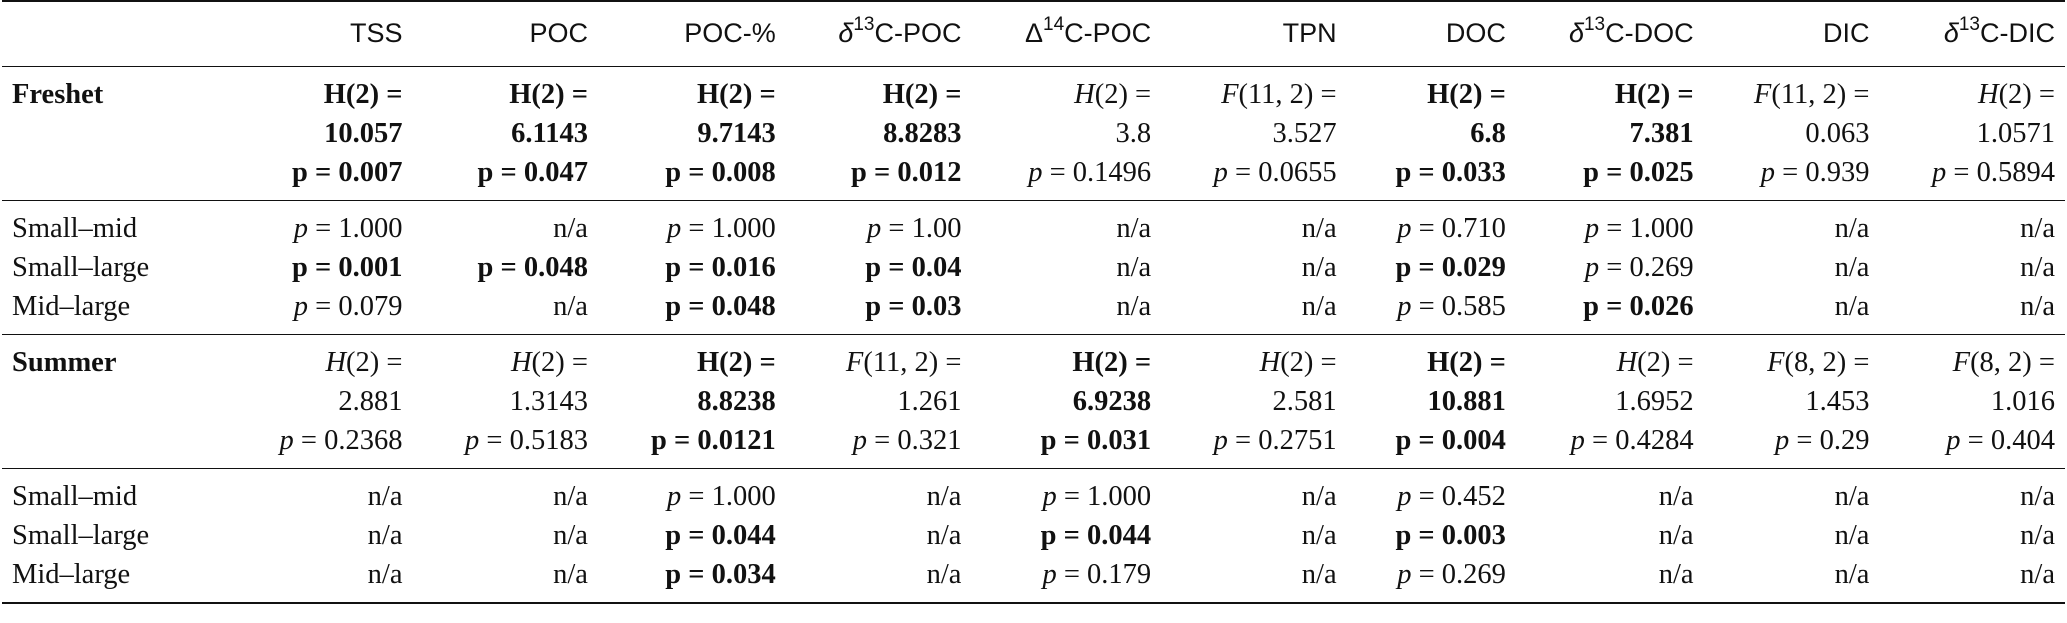 This screenshot has height=623, width=2067. What do you see at coordinates (1431, 133) in the screenshot?
I see `test-statistic-cell: H(2) = 6.8 p = 0.033` at bounding box center [1431, 133].